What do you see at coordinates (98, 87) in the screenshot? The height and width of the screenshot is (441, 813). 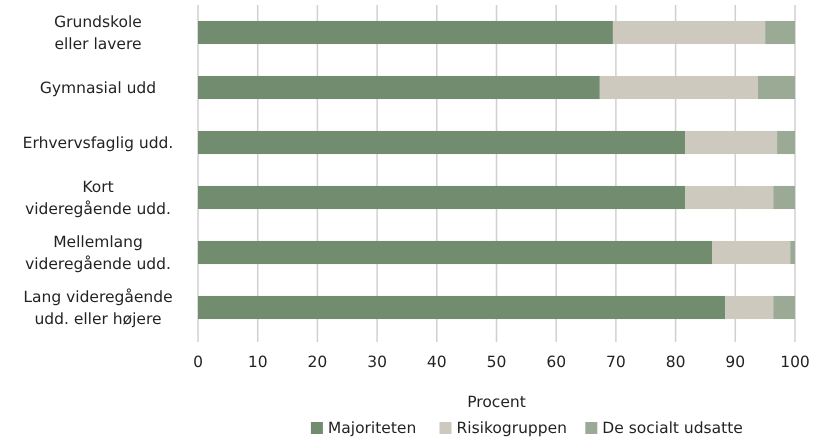 I see `y-tick-label: Gymnasial udd` at bounding box center [98, 87].